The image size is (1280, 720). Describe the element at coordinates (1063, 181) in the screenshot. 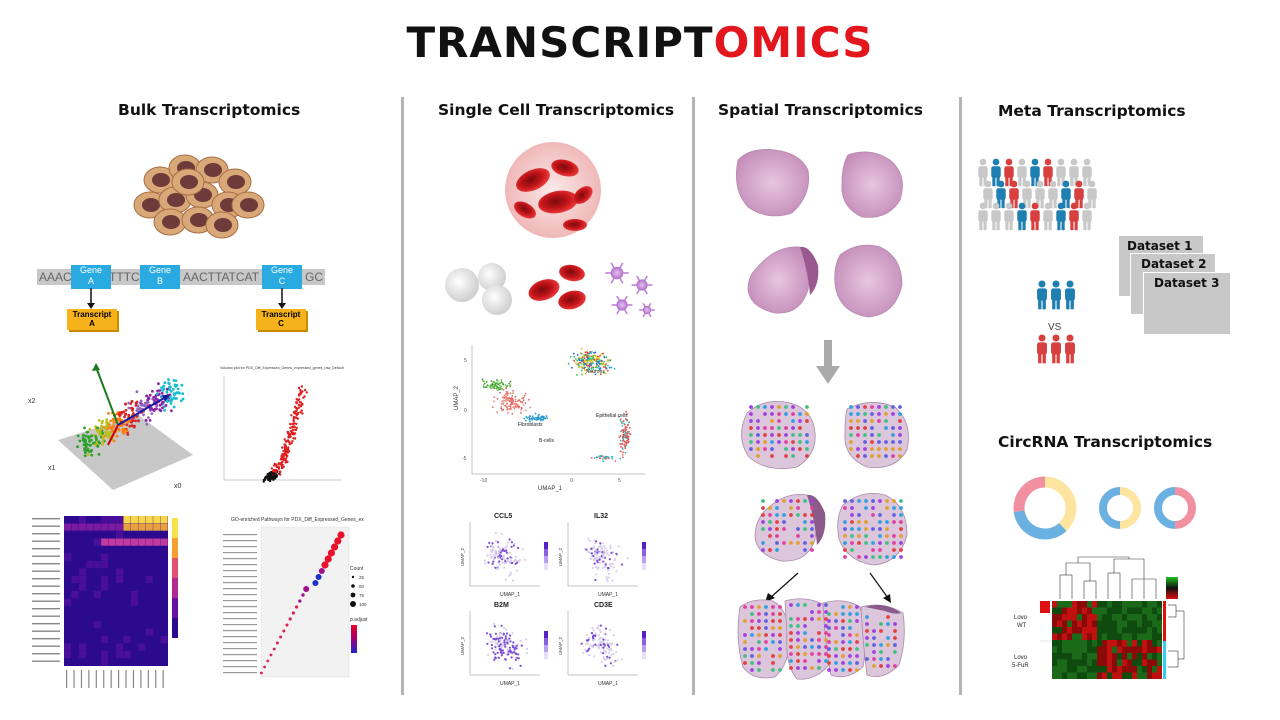

I see `person-leg` at that location.